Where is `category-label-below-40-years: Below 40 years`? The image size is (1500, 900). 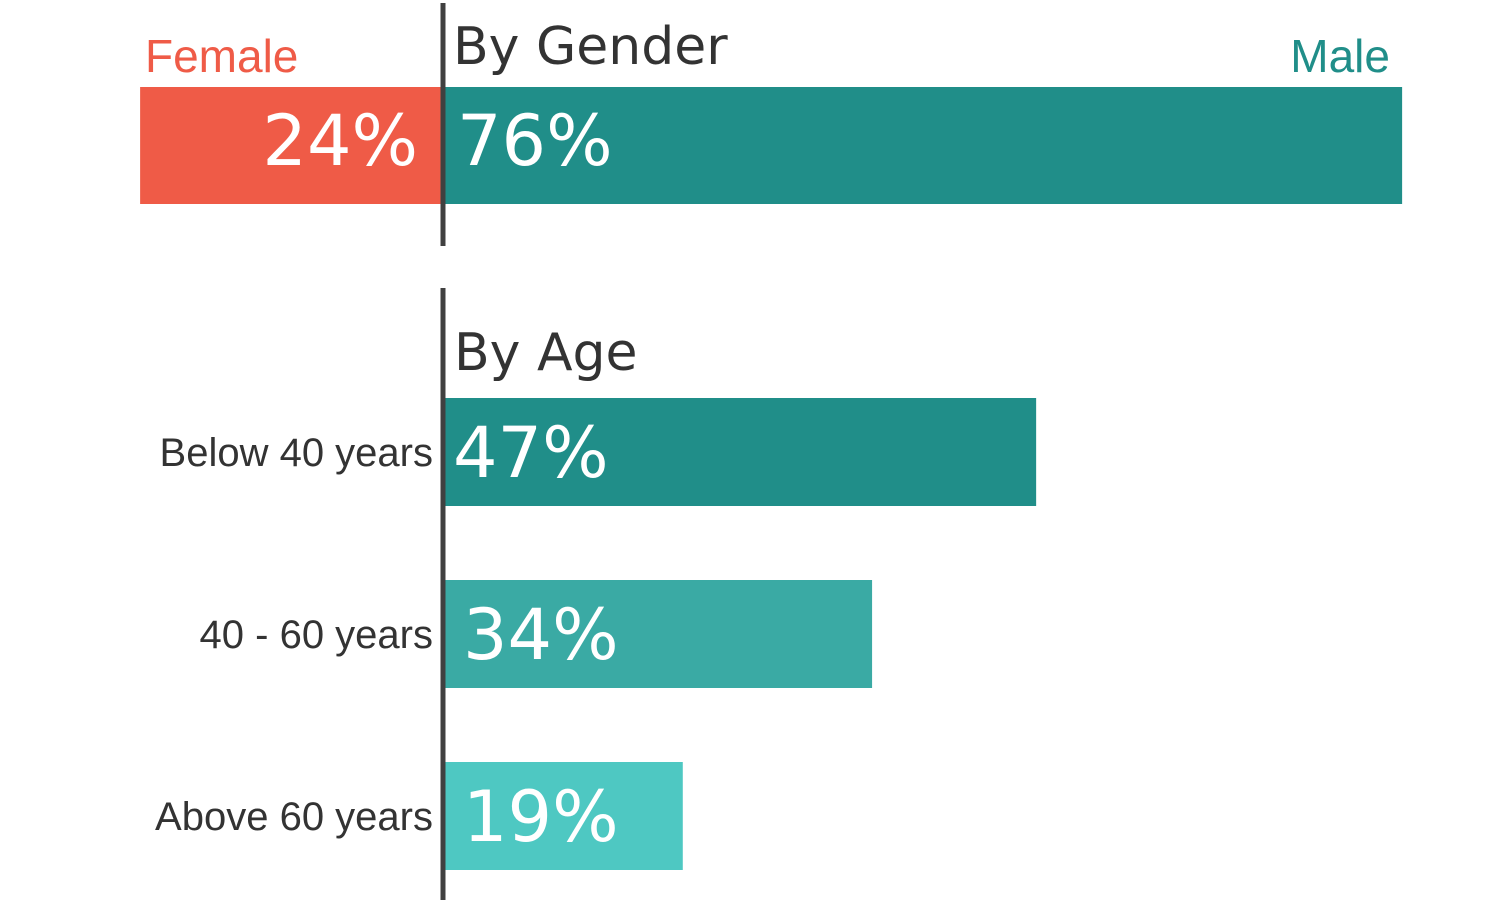 category-label-below-40-years: Below 40 years is located at coordinates (296, 453).